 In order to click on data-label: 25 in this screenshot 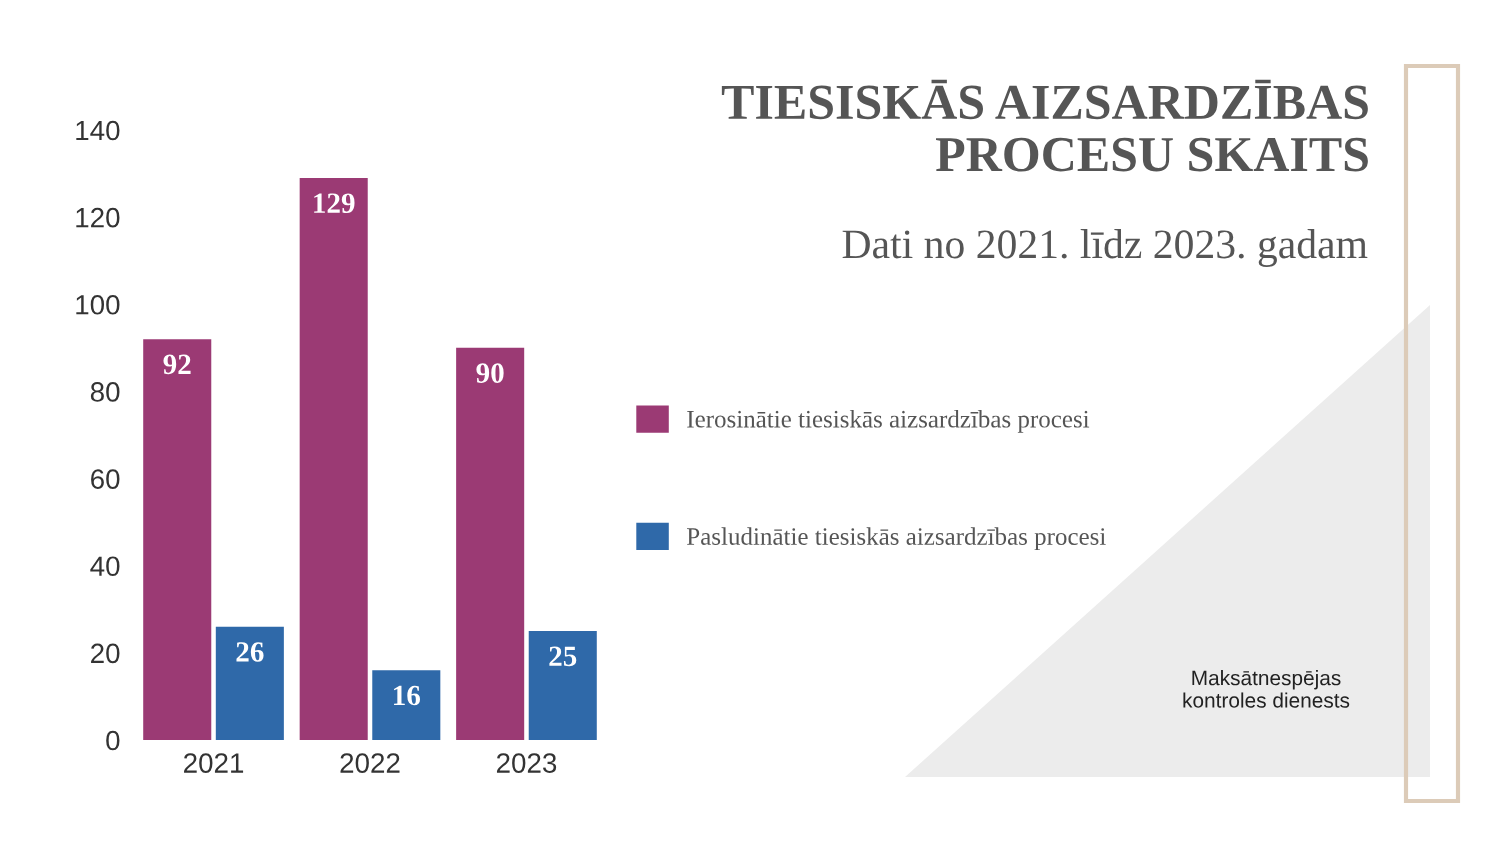, I will do `click(563, 656)`.